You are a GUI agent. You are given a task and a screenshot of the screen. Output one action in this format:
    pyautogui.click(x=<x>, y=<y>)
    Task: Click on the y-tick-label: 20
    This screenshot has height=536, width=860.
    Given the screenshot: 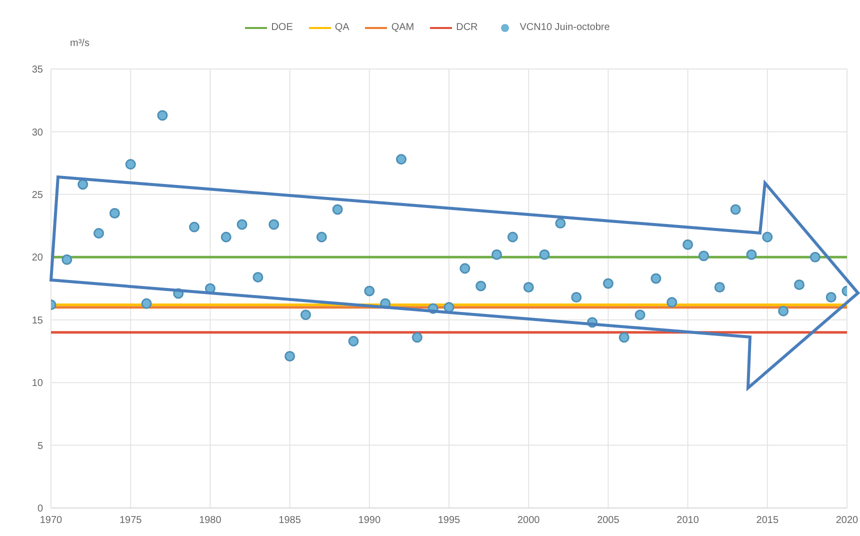 What is the action you would take?
    pyautogui.click(x=38, y=258)
    